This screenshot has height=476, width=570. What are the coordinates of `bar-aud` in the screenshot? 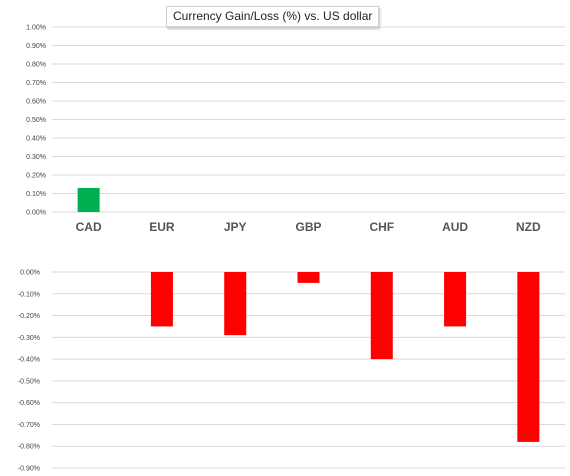 It's located at (455, 299).